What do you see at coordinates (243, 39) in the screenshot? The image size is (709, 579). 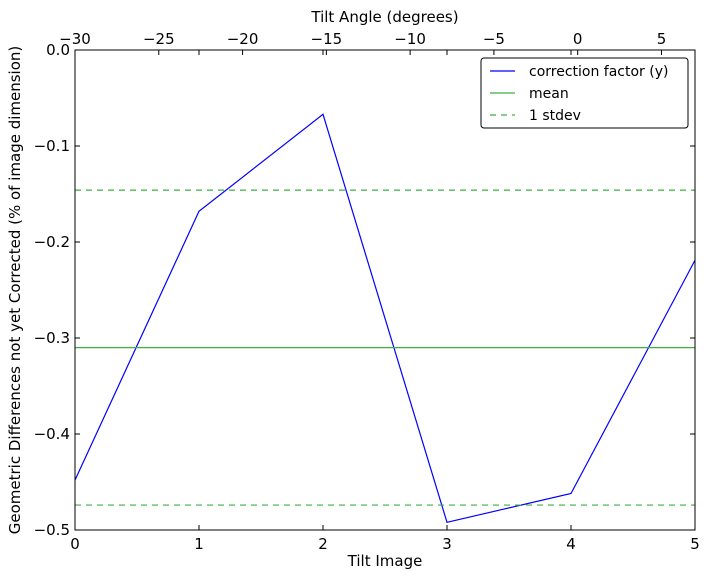 I see `top-tick-label: −20` at bounding box center [243, 39].